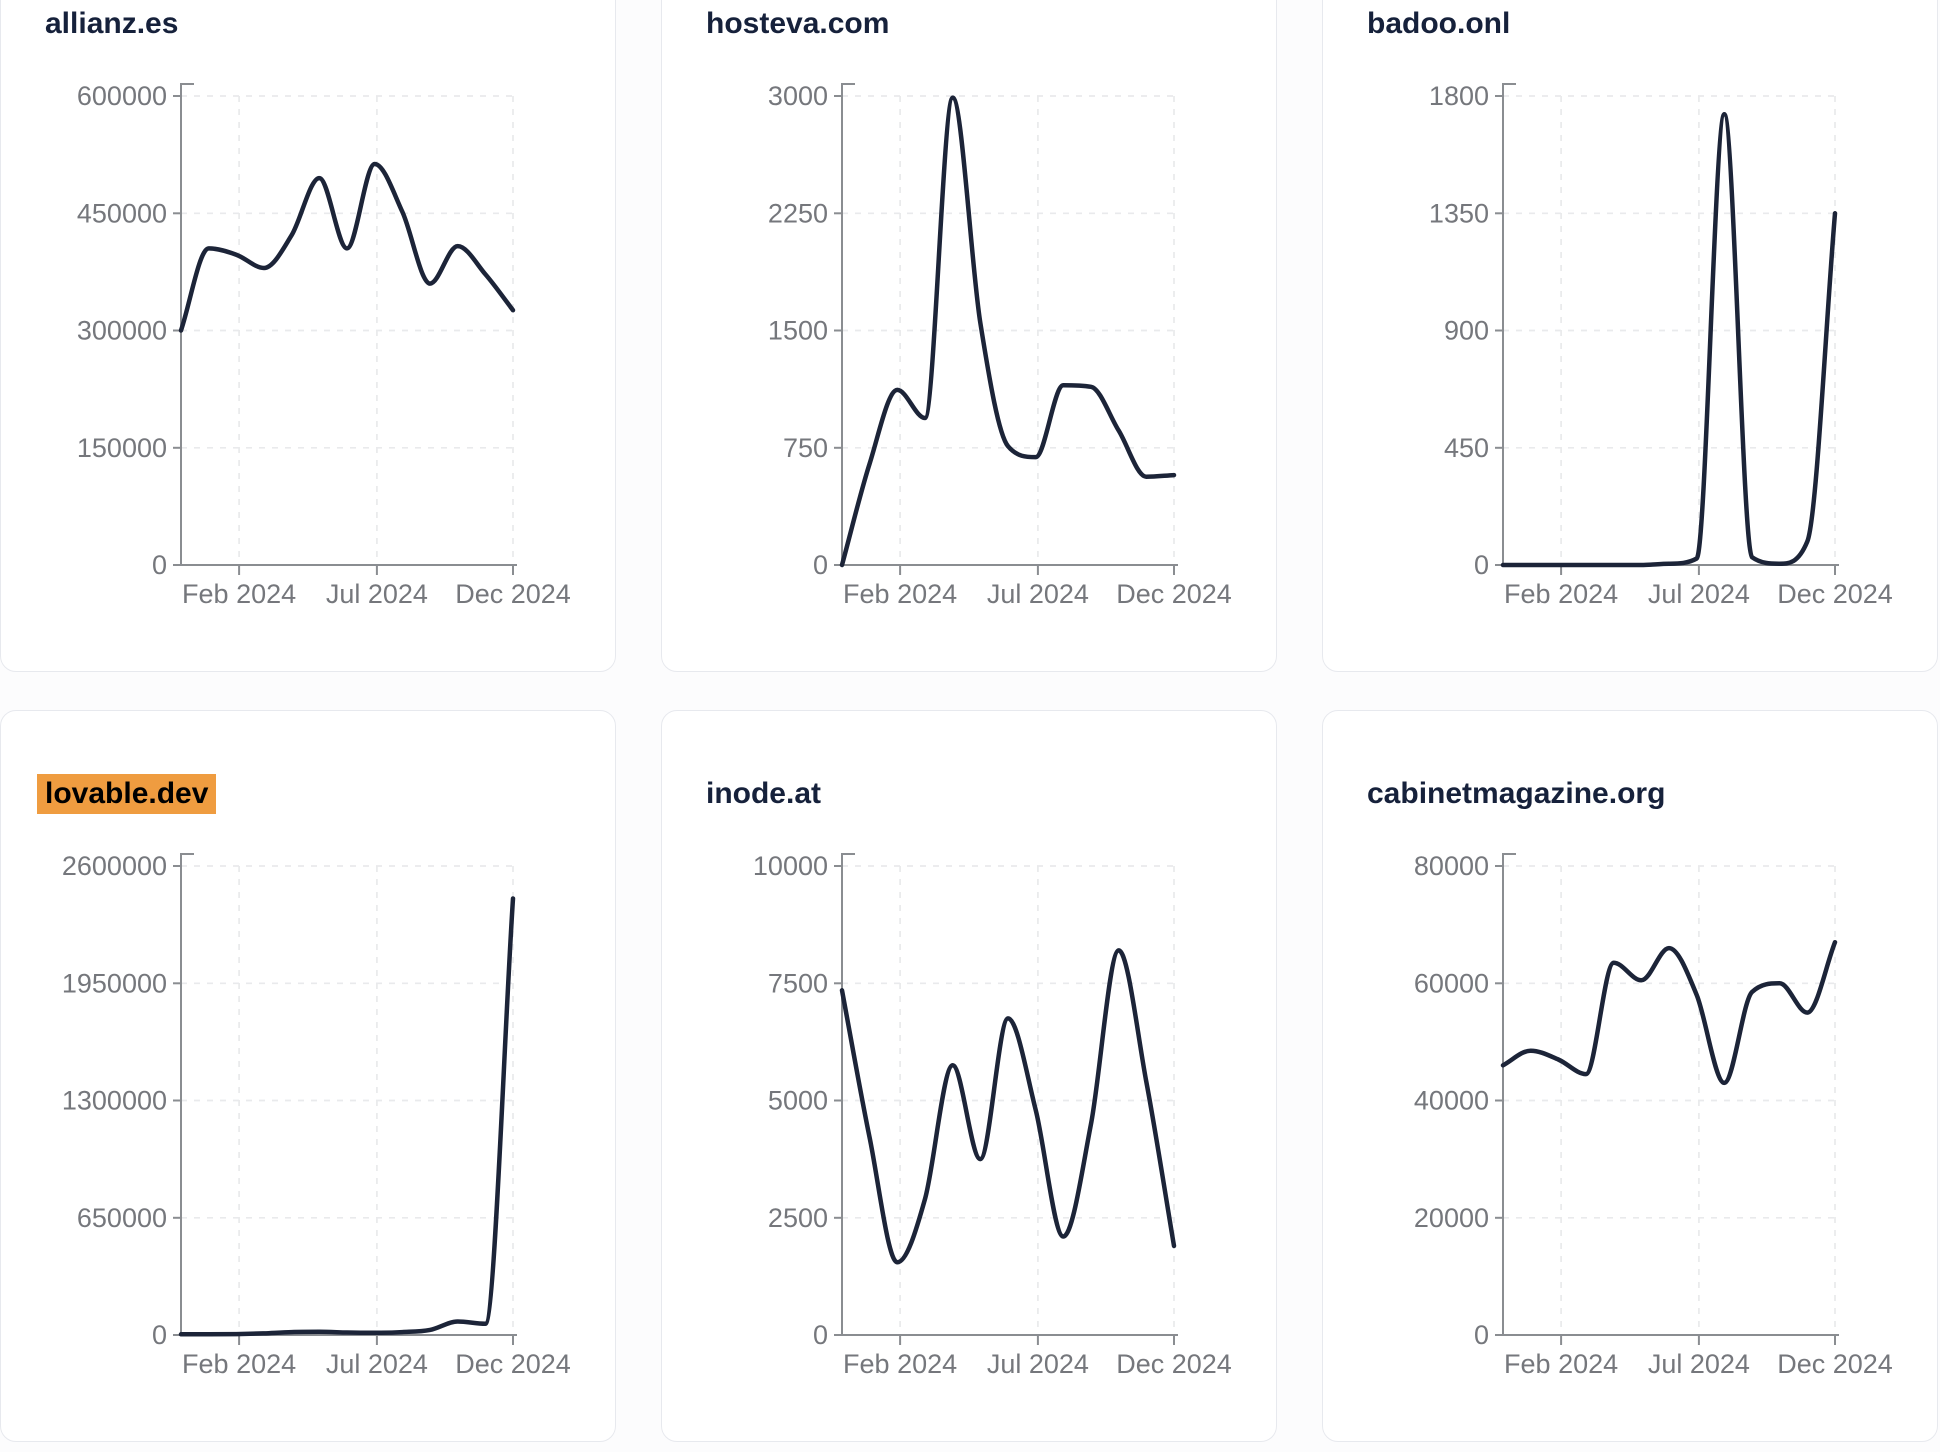  I want to click on svg-text: 450000, so click(122, 213).